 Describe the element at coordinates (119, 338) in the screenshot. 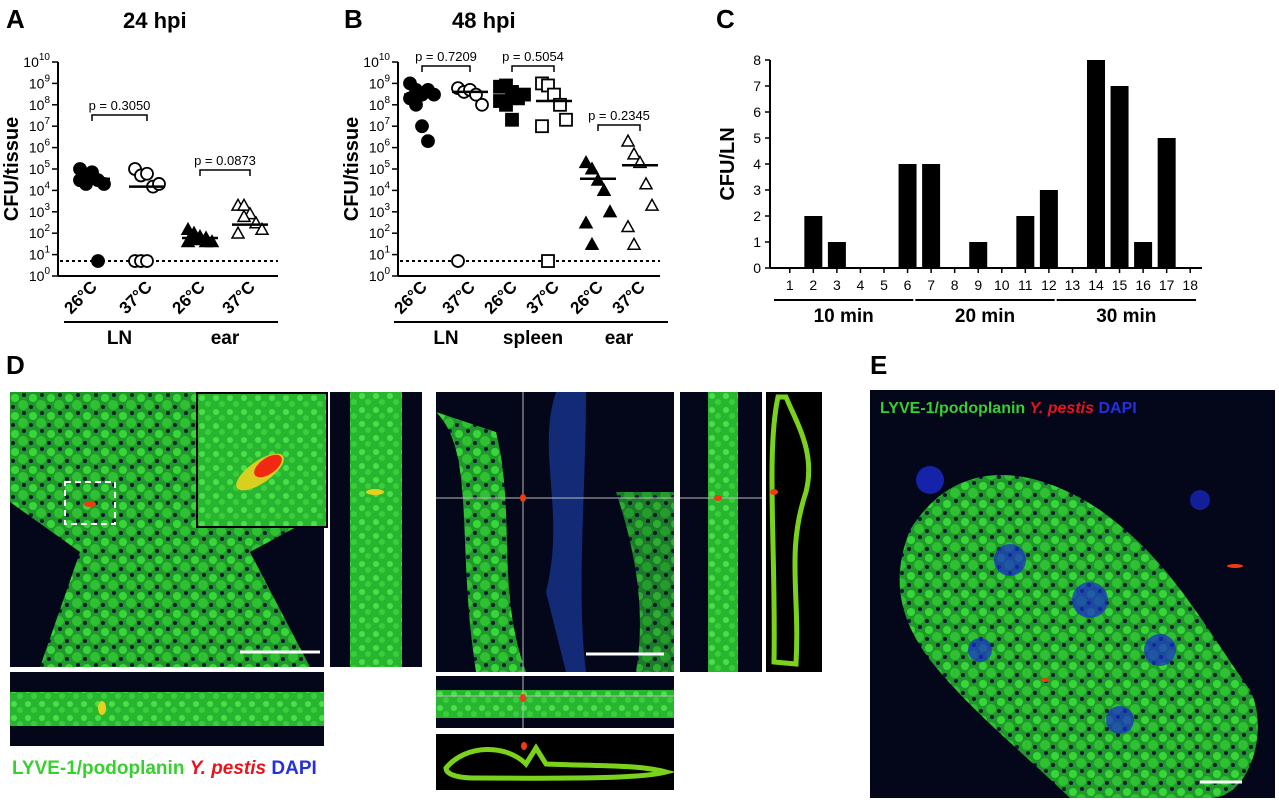

I see `group-label: LN` at that location.